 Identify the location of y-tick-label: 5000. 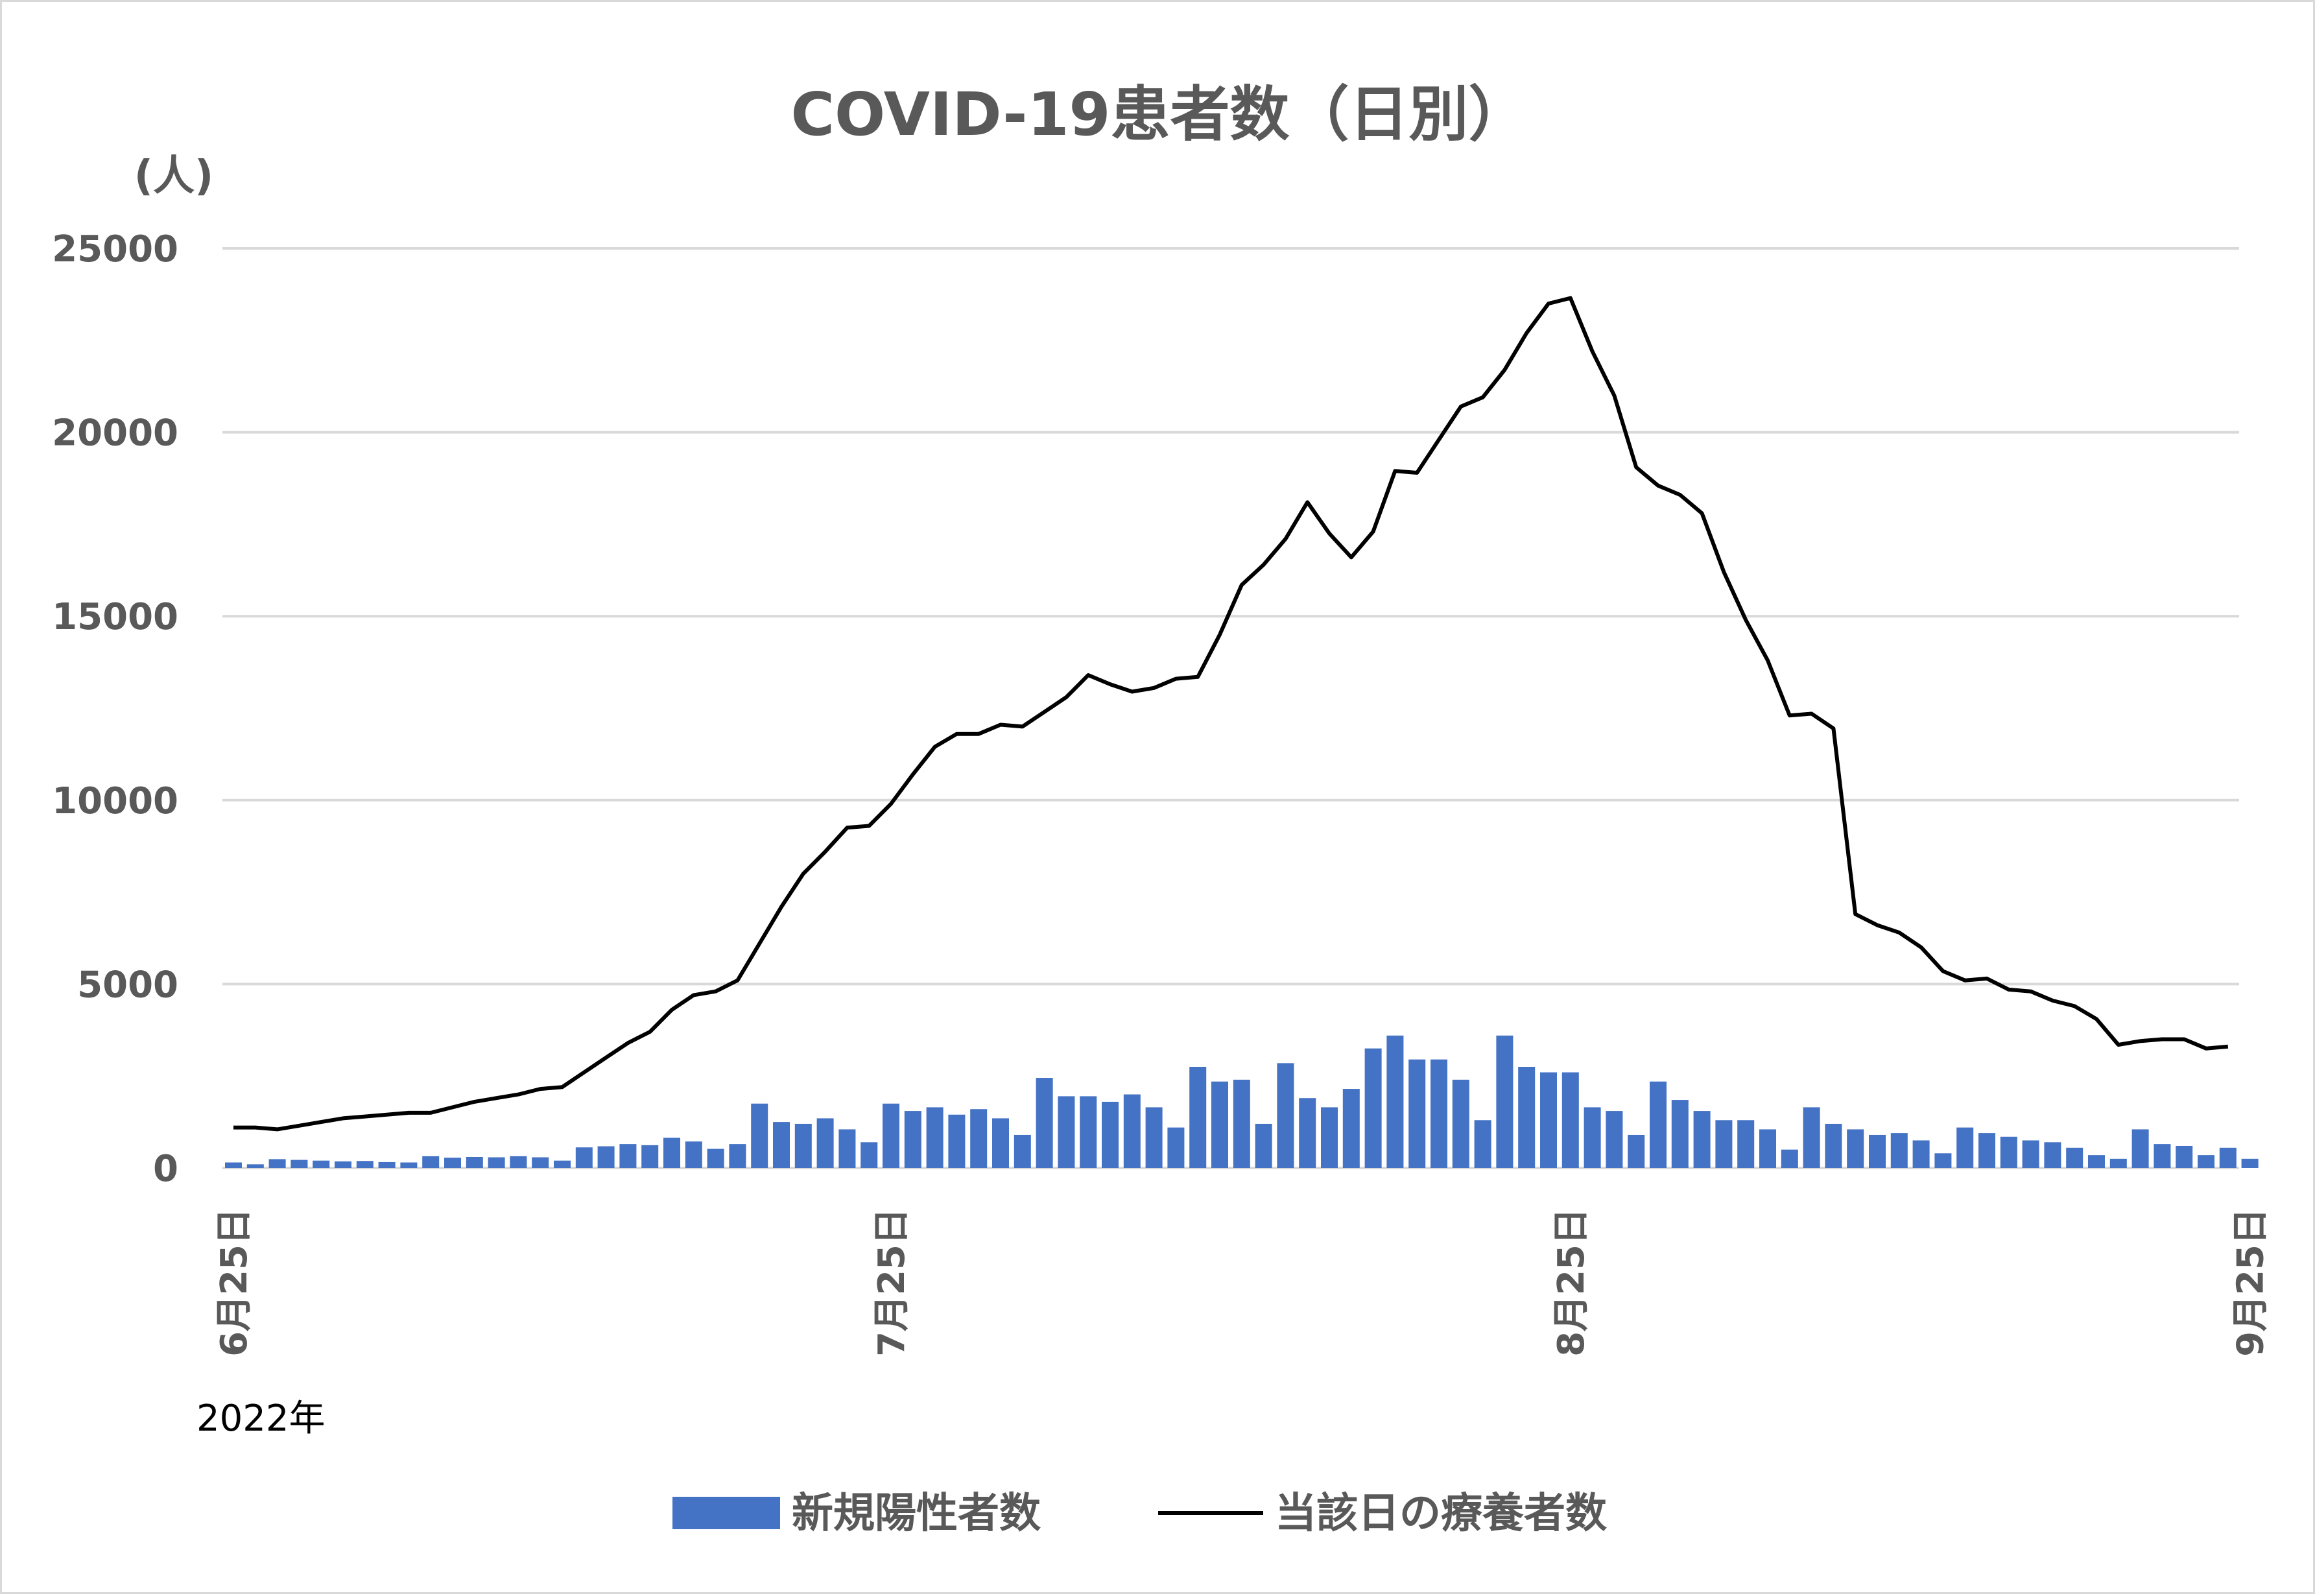
(127, 985).